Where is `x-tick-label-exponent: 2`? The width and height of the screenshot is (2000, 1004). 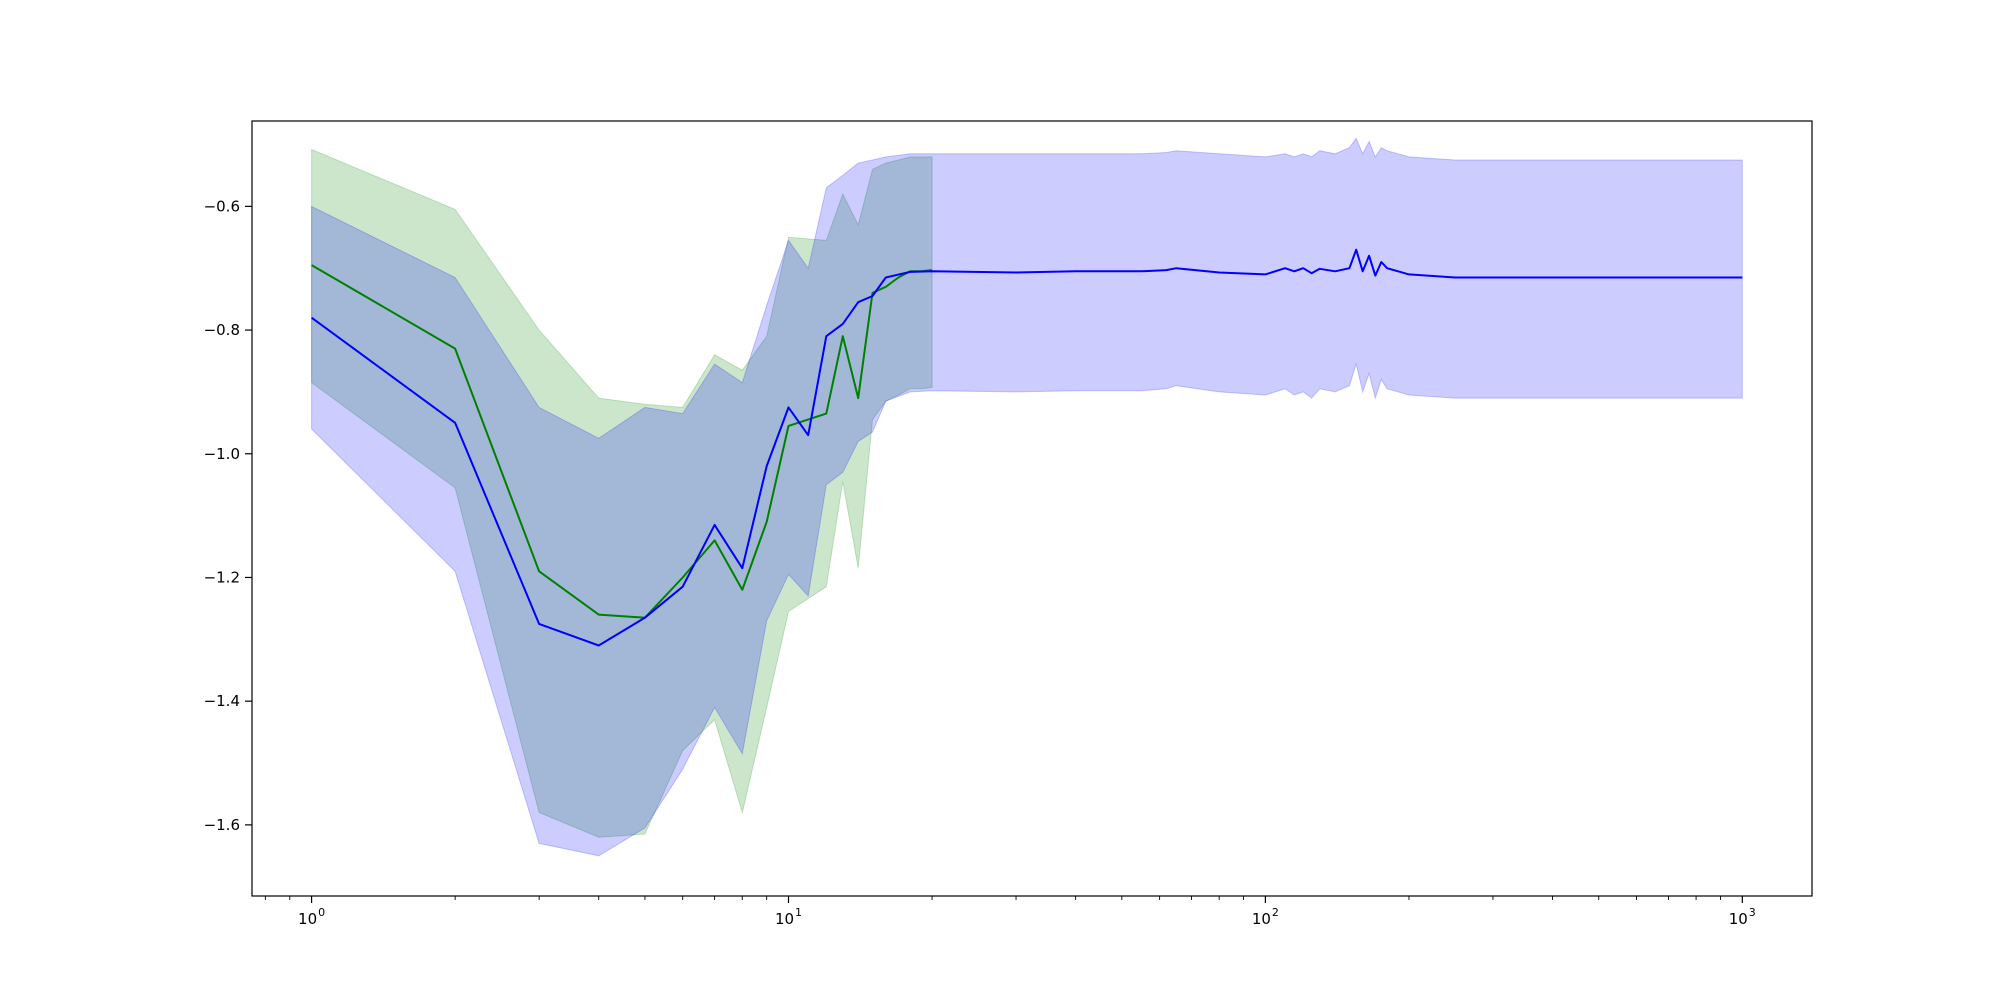
x-tick-label-exponent: 2 is located at coordinates (1275, 912).